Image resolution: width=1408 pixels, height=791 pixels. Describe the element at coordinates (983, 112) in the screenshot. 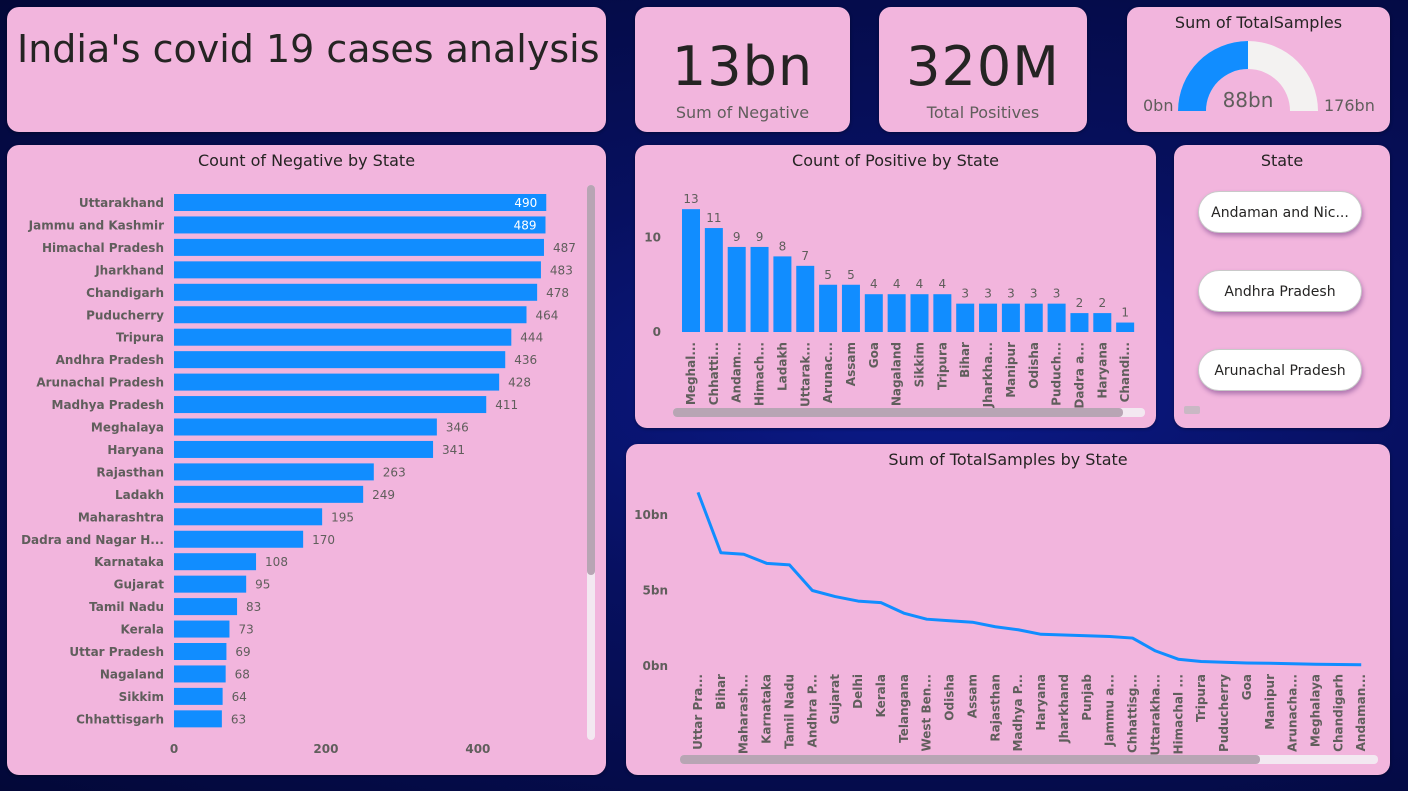

I see `kpi-positive-label: Total Positives` at that location.